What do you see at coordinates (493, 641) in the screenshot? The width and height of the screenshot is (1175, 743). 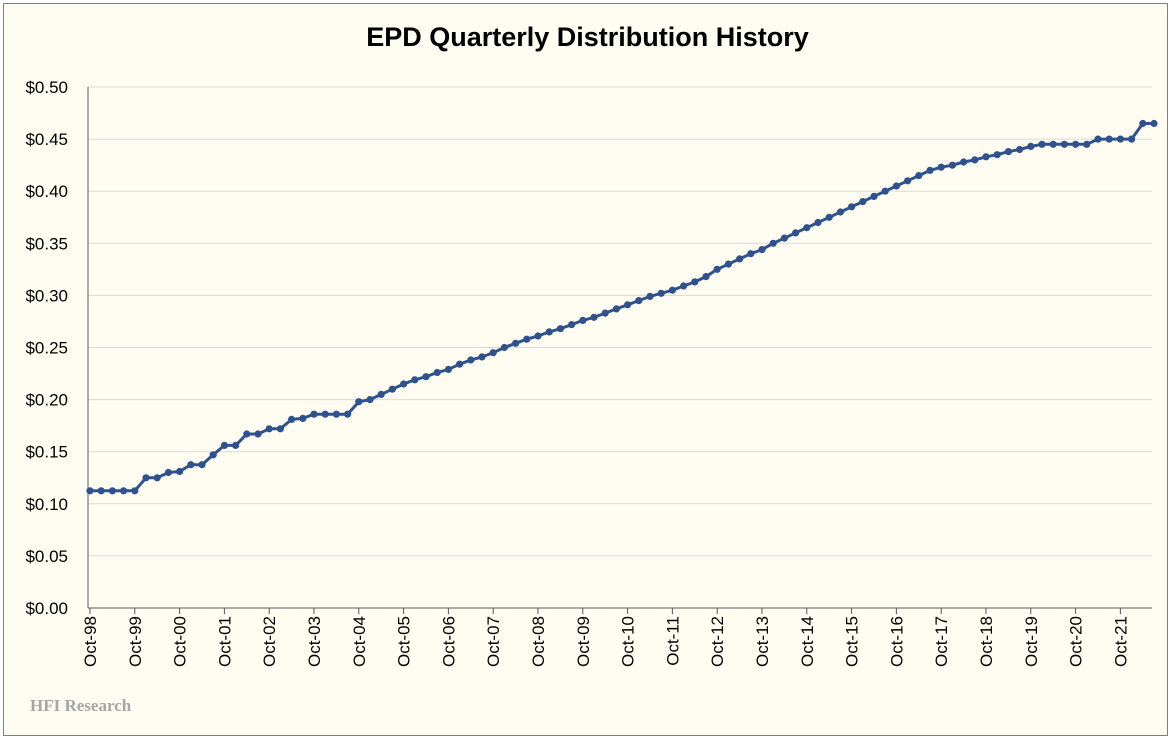 I see `x-tick-label: Oct-07` at bounding box center [493, 641].